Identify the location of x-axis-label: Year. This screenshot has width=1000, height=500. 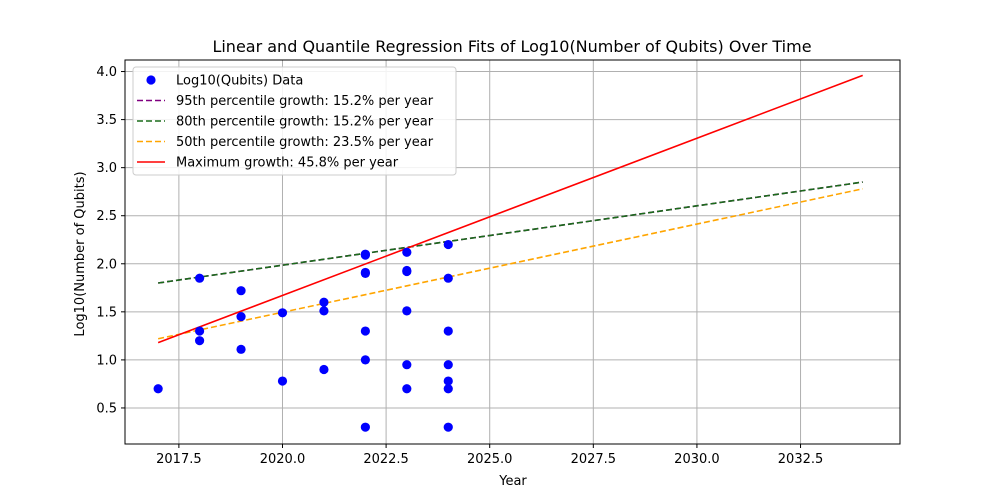
(512, 481).